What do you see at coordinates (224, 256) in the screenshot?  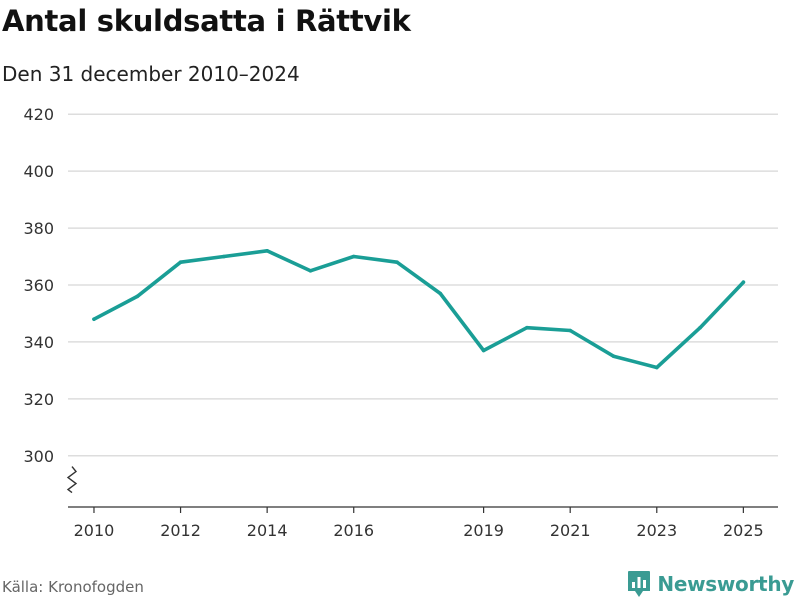 I see `data-point-2013` at bounding box center [224, 256].